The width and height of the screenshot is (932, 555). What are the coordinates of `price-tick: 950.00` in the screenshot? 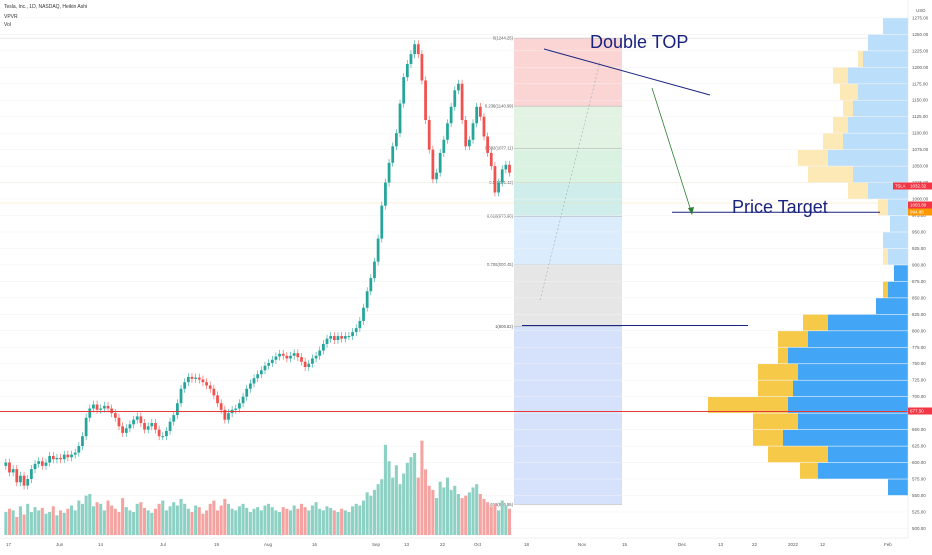 It's located at (919, 231).